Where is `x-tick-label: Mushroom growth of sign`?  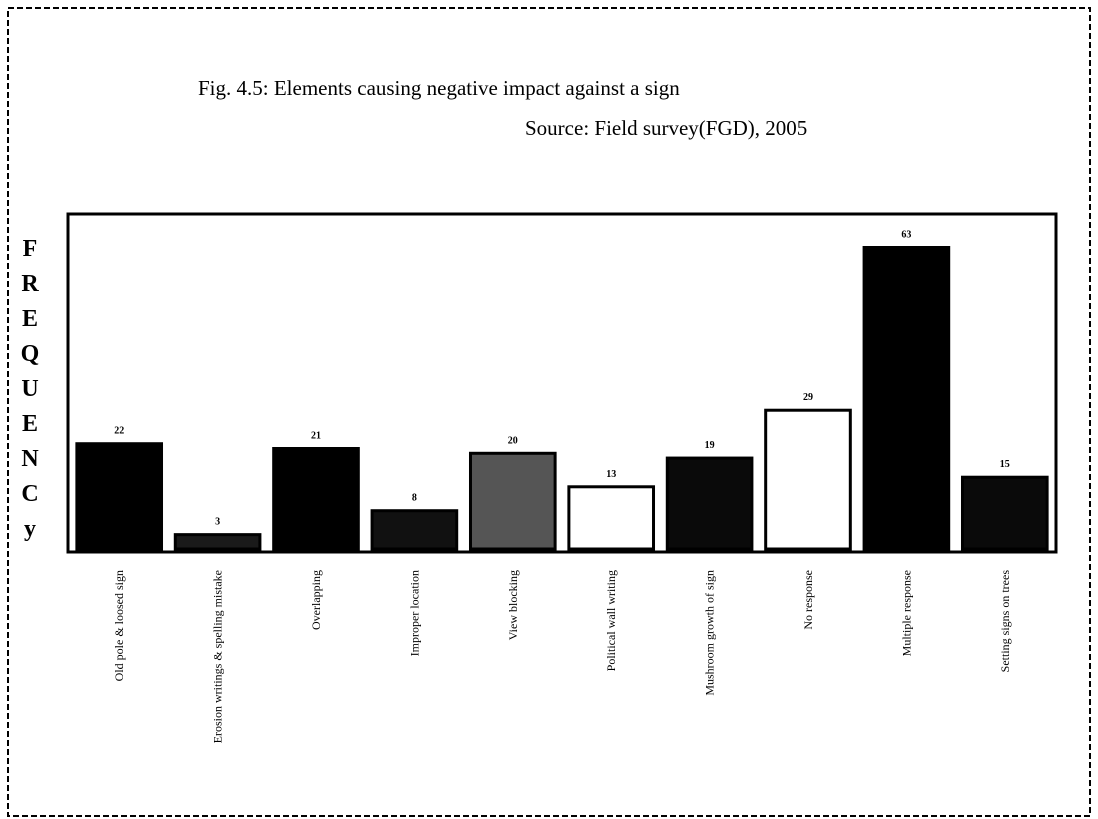 x-tick-label: Mushroom growth of sign is located at coordinates (710, 633).